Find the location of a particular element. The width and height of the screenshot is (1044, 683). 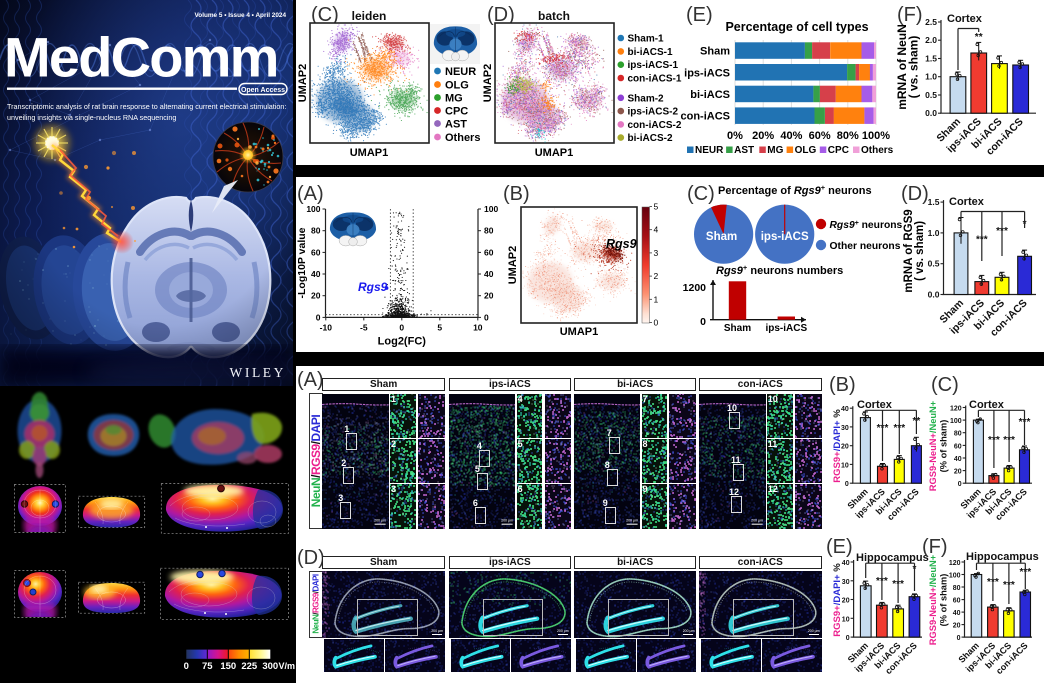

svg-text: 60% is located at coordinates (820, 136).